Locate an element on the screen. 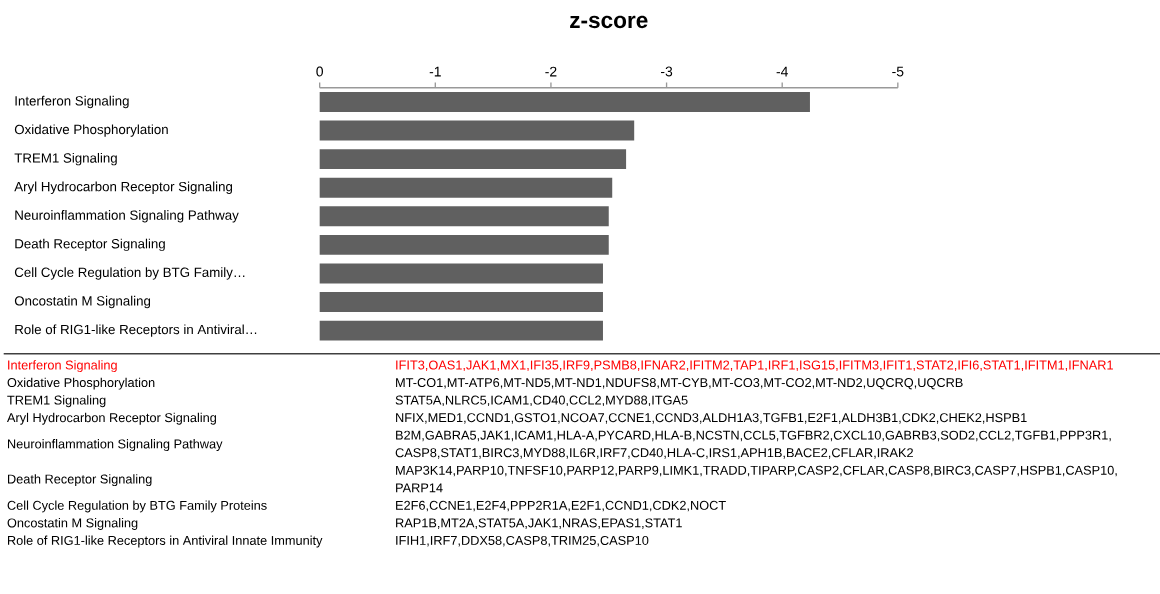  x-tick-label: -5 is located at coordinates (898, 71).